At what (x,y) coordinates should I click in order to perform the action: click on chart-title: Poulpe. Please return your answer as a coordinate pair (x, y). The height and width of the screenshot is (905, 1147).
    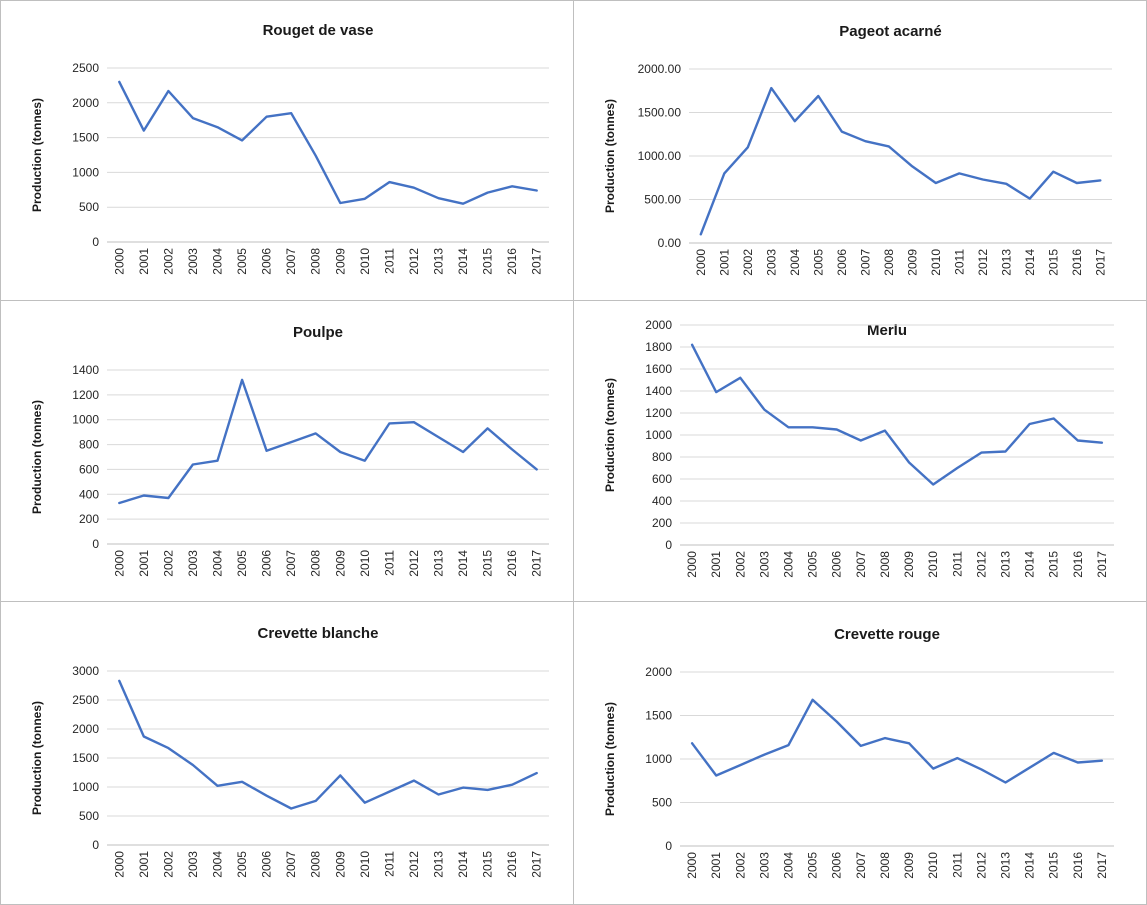
    Looking at the image, I should click on (318, 332).